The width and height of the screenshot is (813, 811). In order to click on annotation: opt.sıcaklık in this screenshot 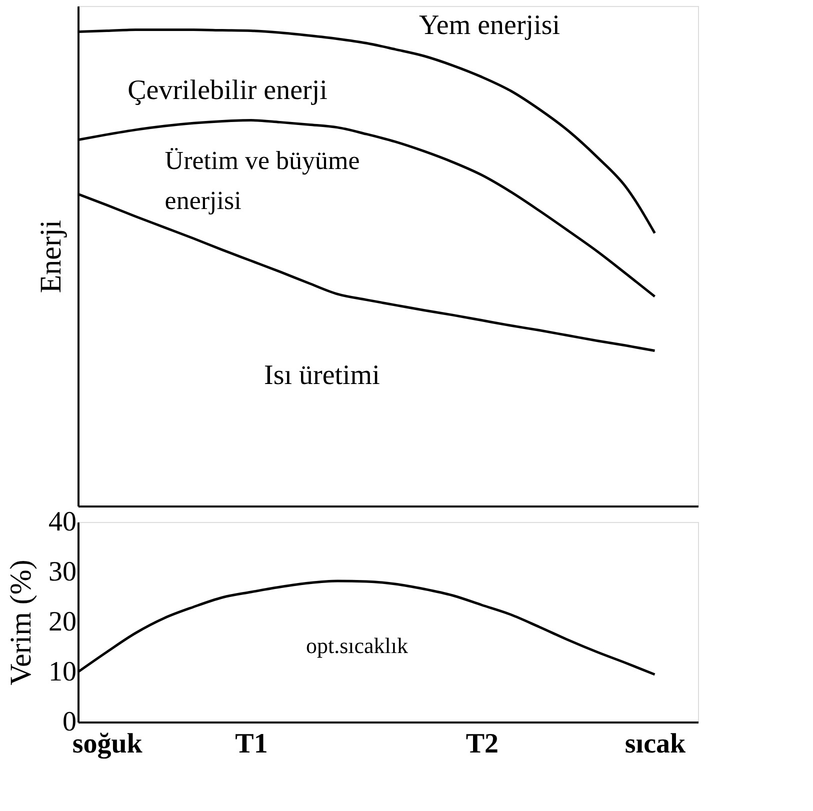, I will do `click(357, 645)`.